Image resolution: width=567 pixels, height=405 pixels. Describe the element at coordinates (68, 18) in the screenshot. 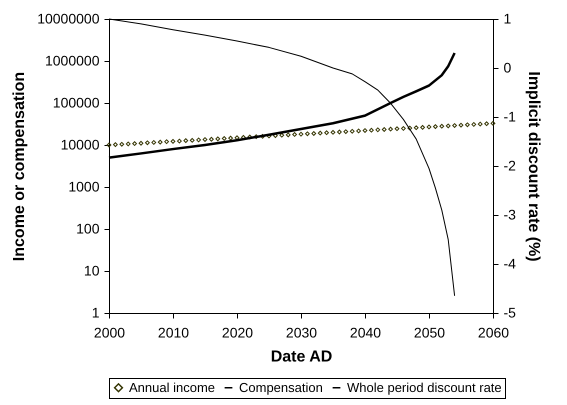

I see `y-tick-label: 10000000` at that location.